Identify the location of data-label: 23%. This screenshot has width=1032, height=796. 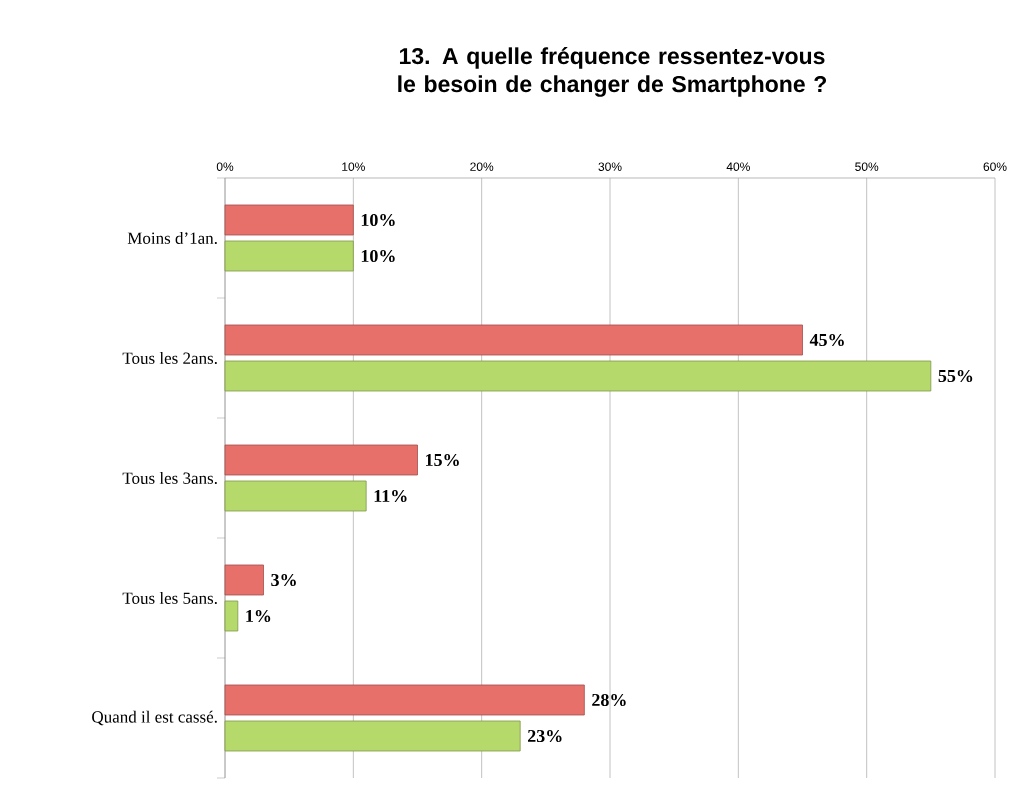
(544, 736).